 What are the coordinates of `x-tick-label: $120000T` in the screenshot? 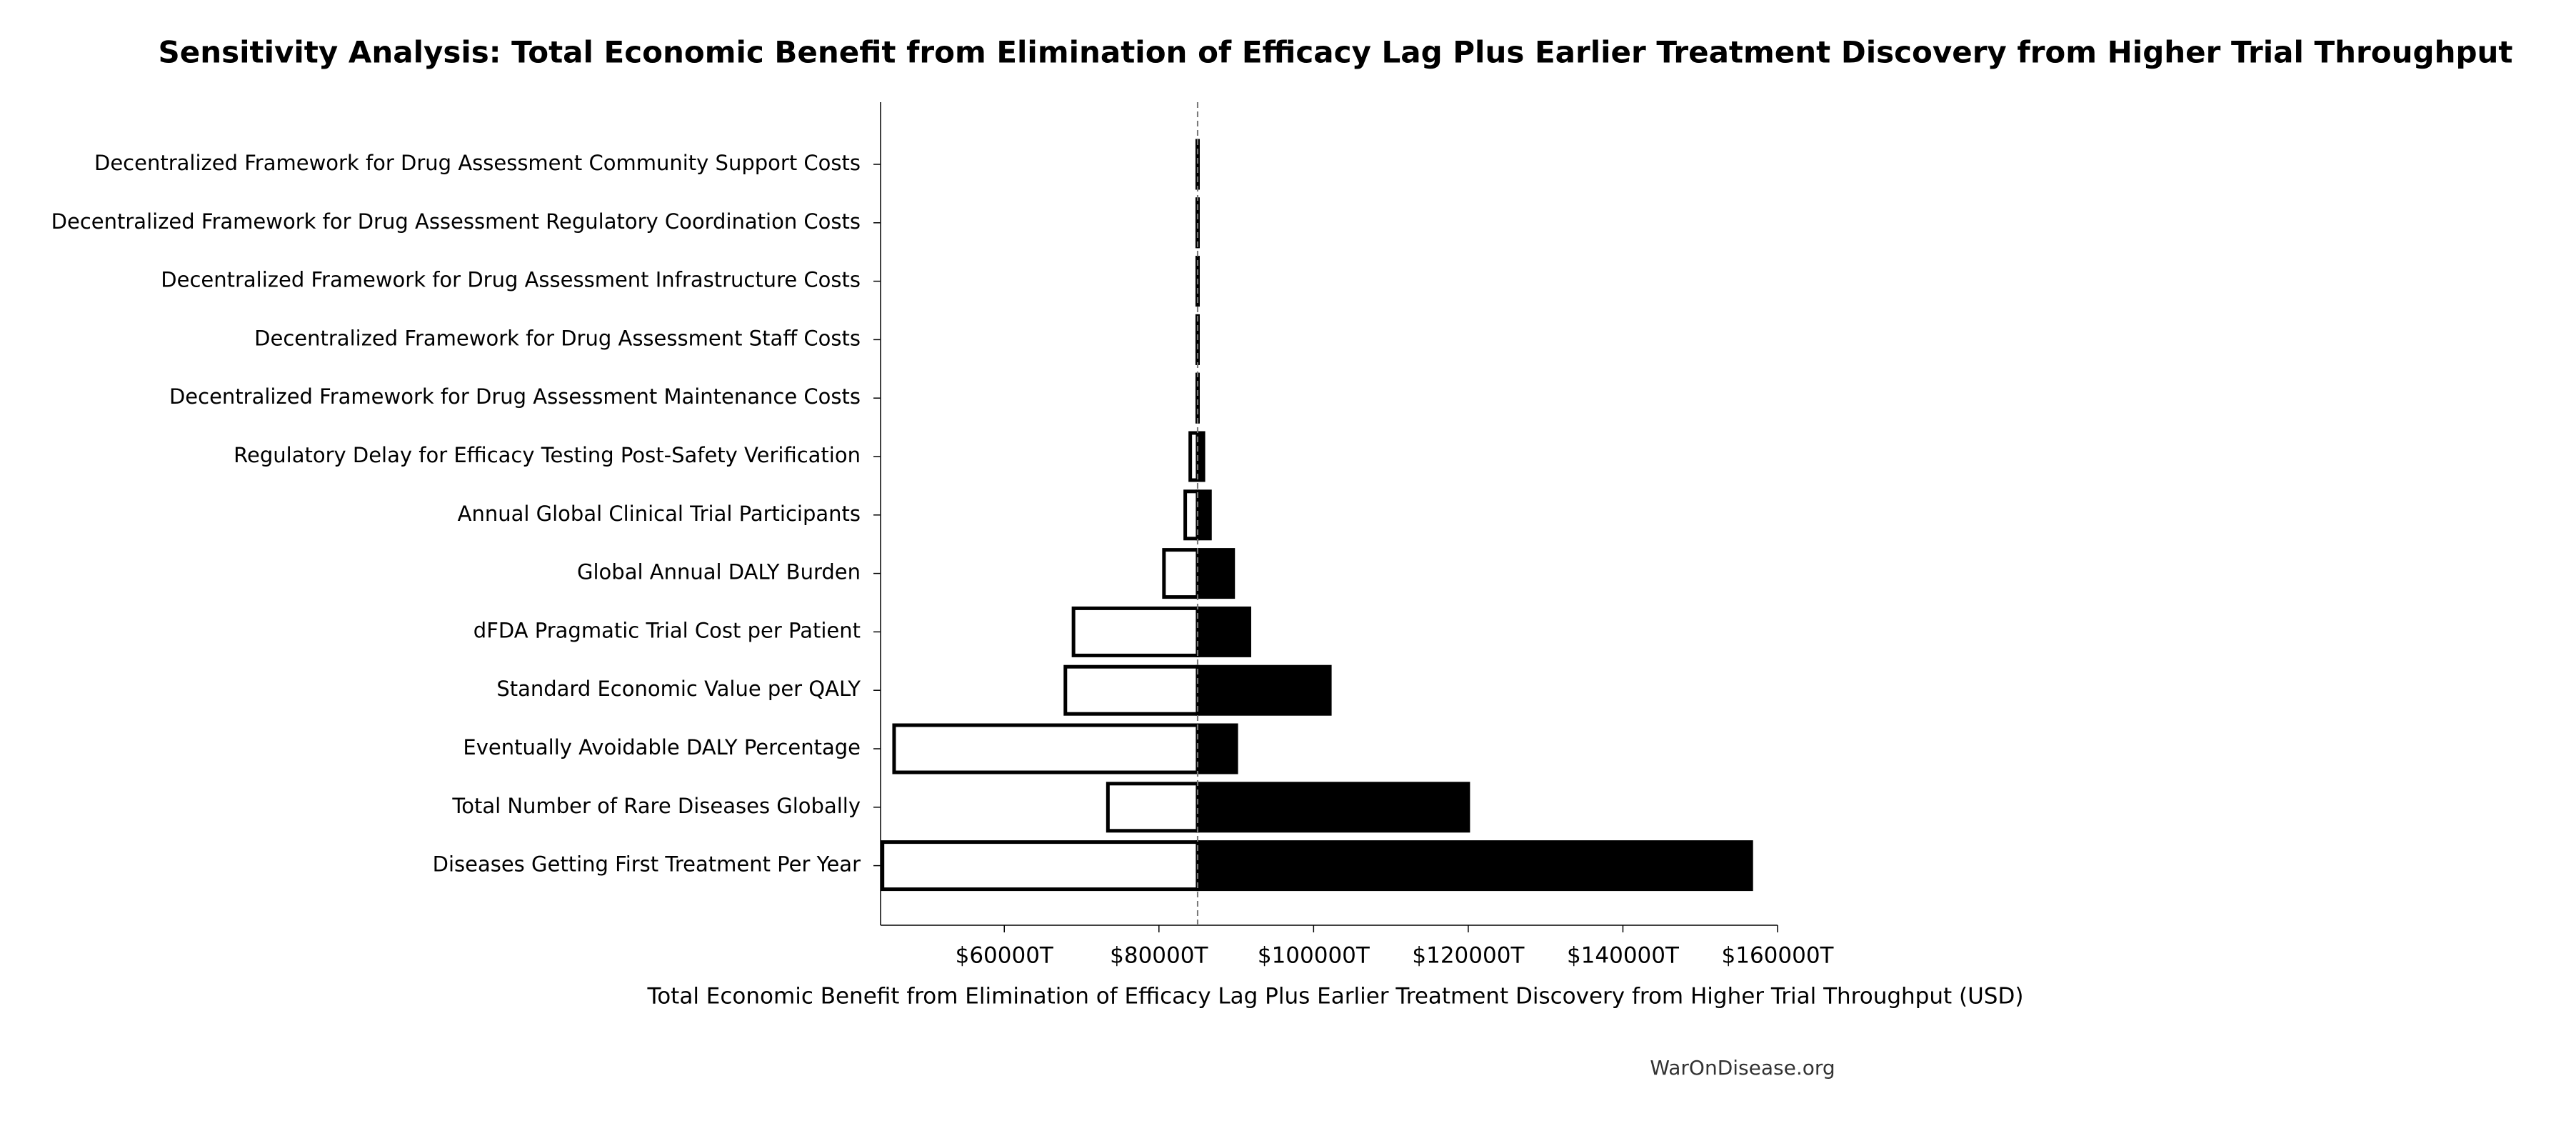 It's located at (1468, 956).